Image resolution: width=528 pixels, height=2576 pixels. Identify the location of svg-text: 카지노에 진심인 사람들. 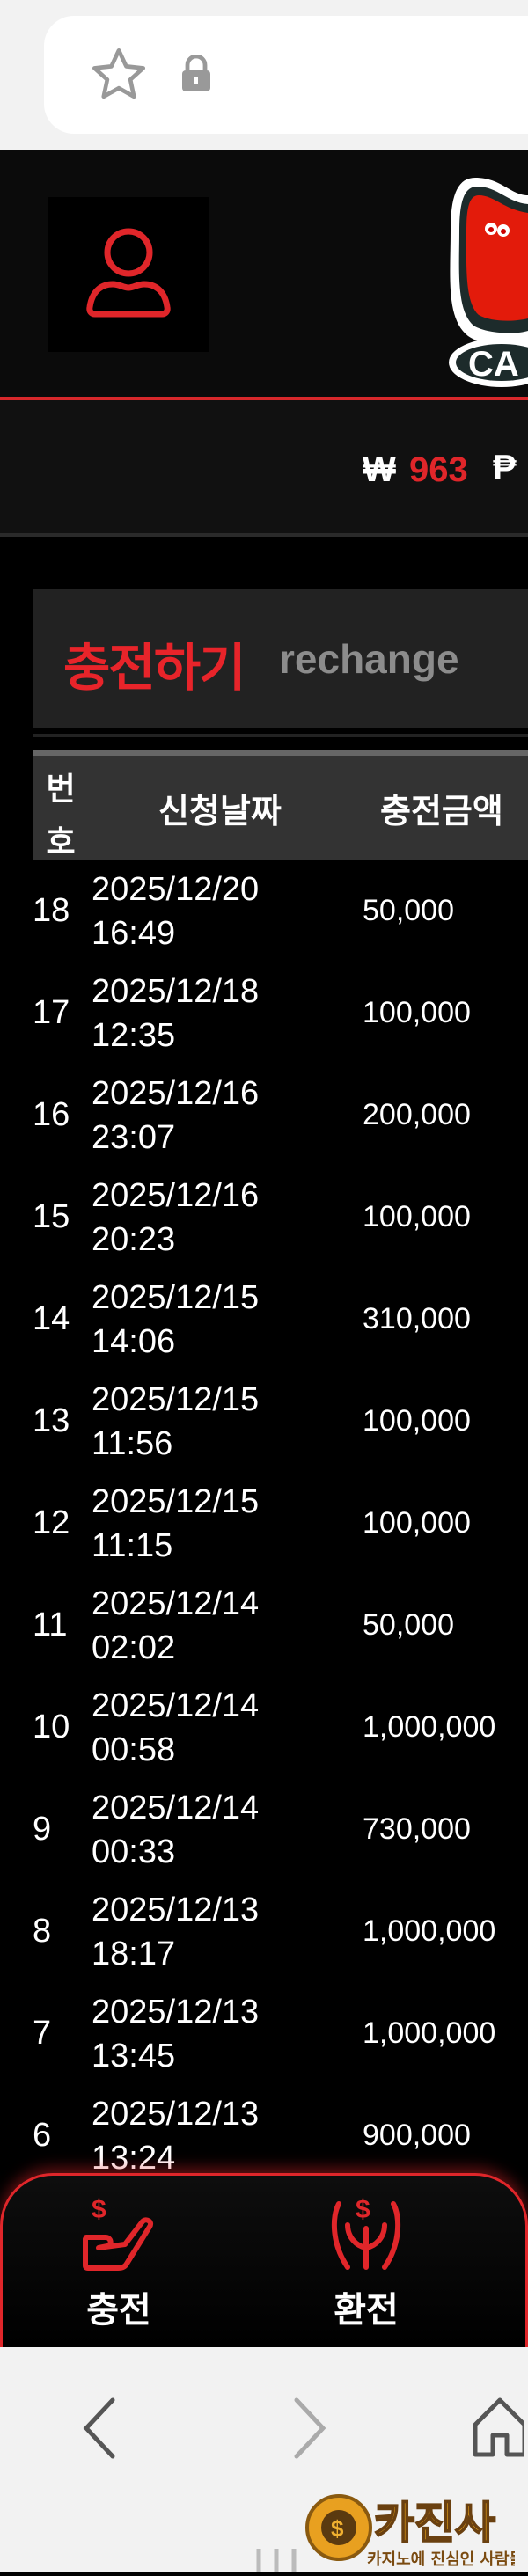
(441, 2559).